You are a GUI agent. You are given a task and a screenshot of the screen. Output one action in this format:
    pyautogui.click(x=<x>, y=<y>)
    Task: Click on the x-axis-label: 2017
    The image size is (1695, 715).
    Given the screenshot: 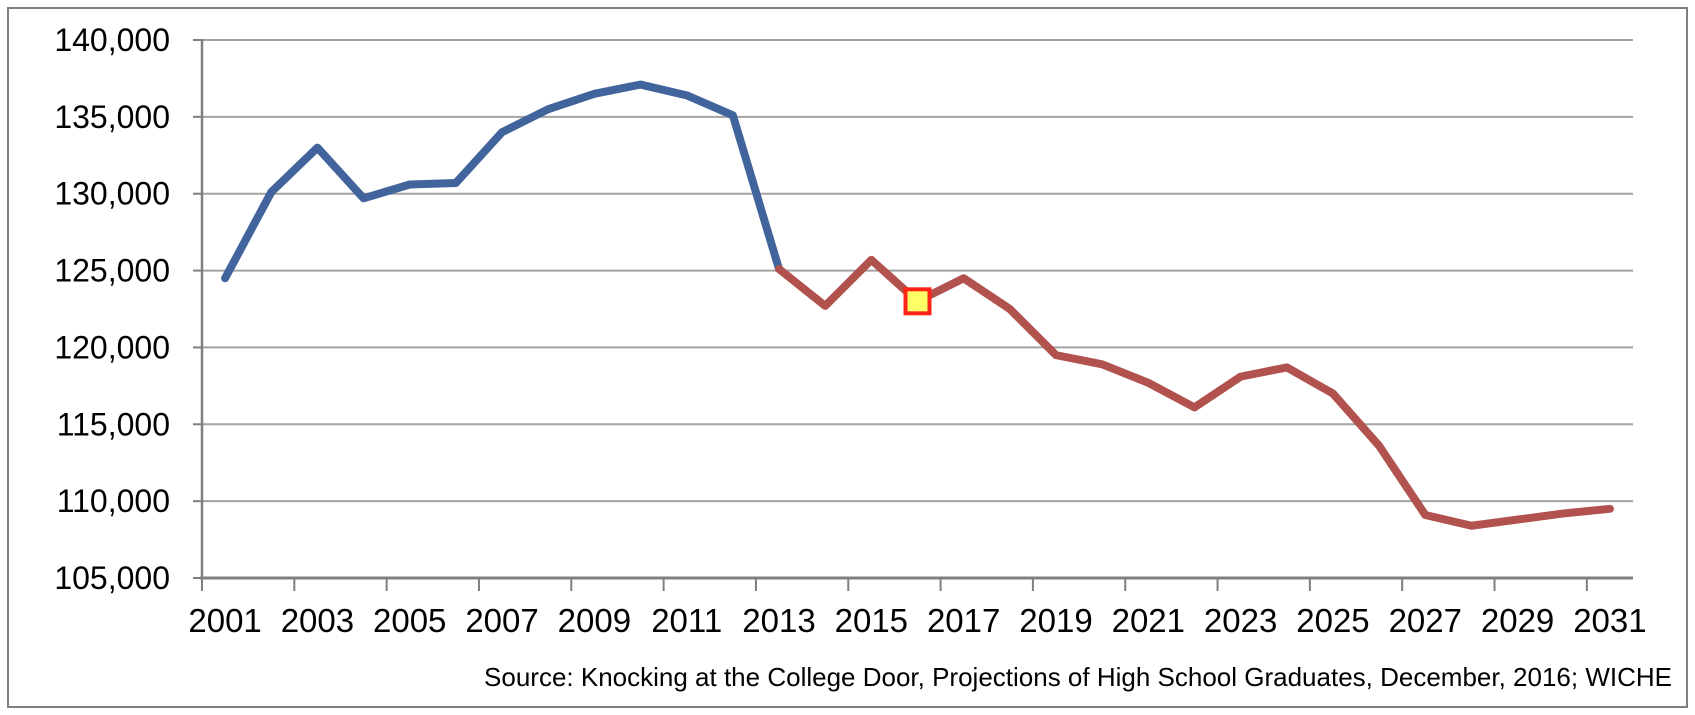 What is the action you would take?
    pyautogui.click(x=963, y=620)
    